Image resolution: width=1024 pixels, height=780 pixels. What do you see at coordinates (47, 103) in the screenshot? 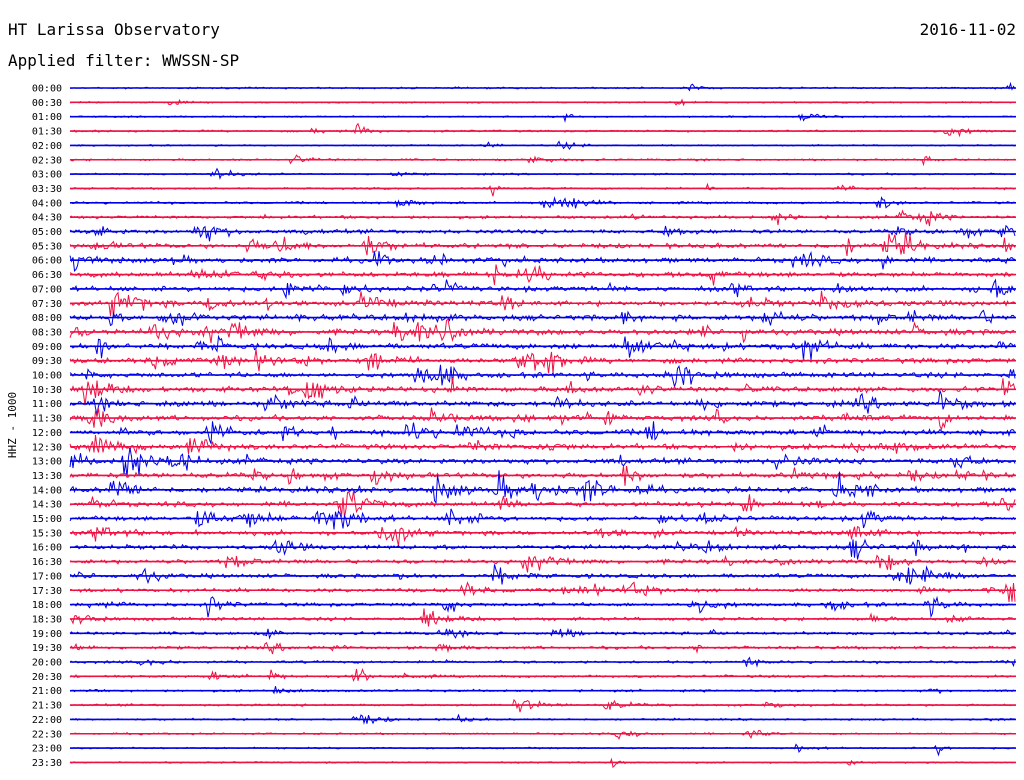
I see `row-time-label: 00:30` at bounding box center [47, 103].